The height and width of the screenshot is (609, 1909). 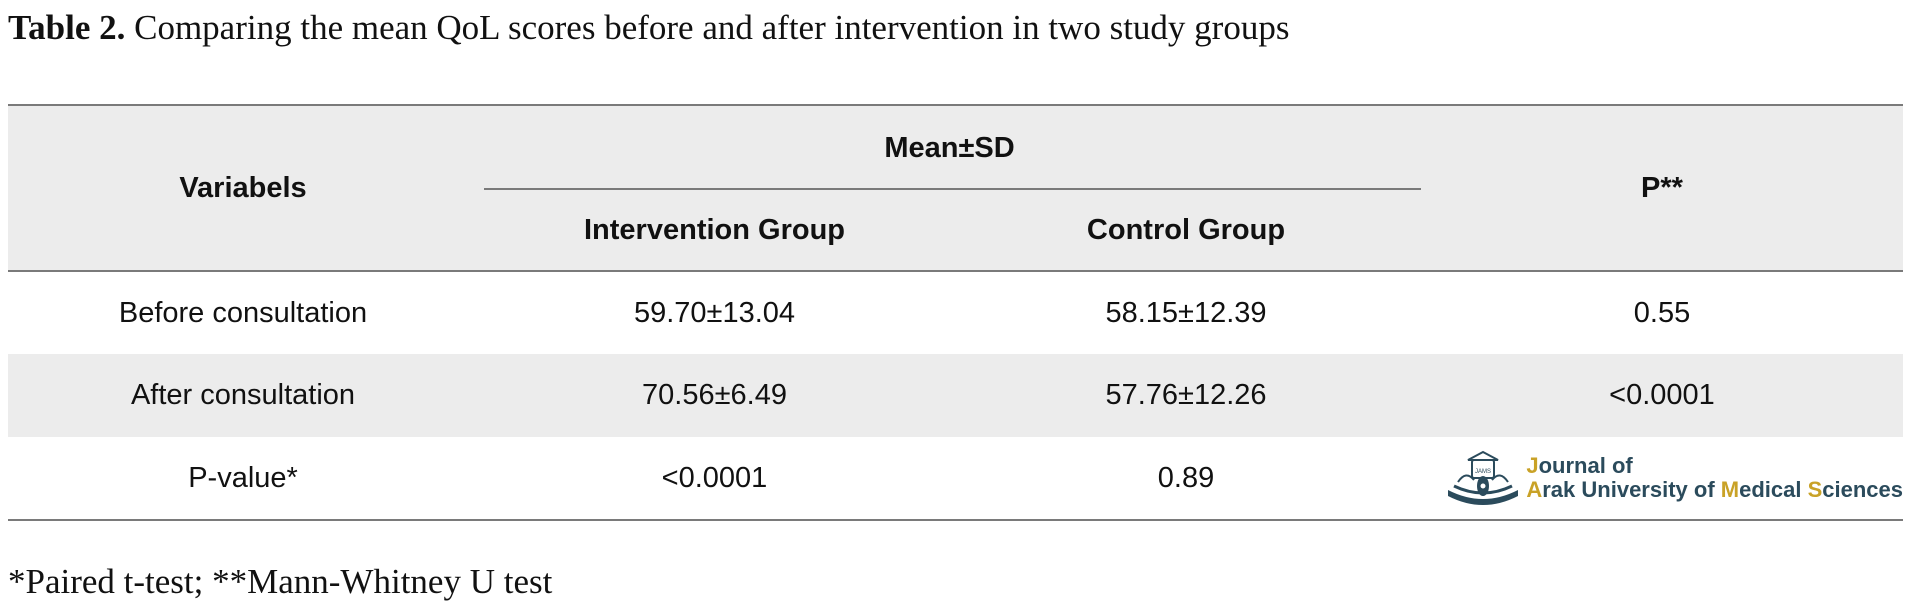 I want to click on cell-p: 0.55, so click(x=1662, y=312).